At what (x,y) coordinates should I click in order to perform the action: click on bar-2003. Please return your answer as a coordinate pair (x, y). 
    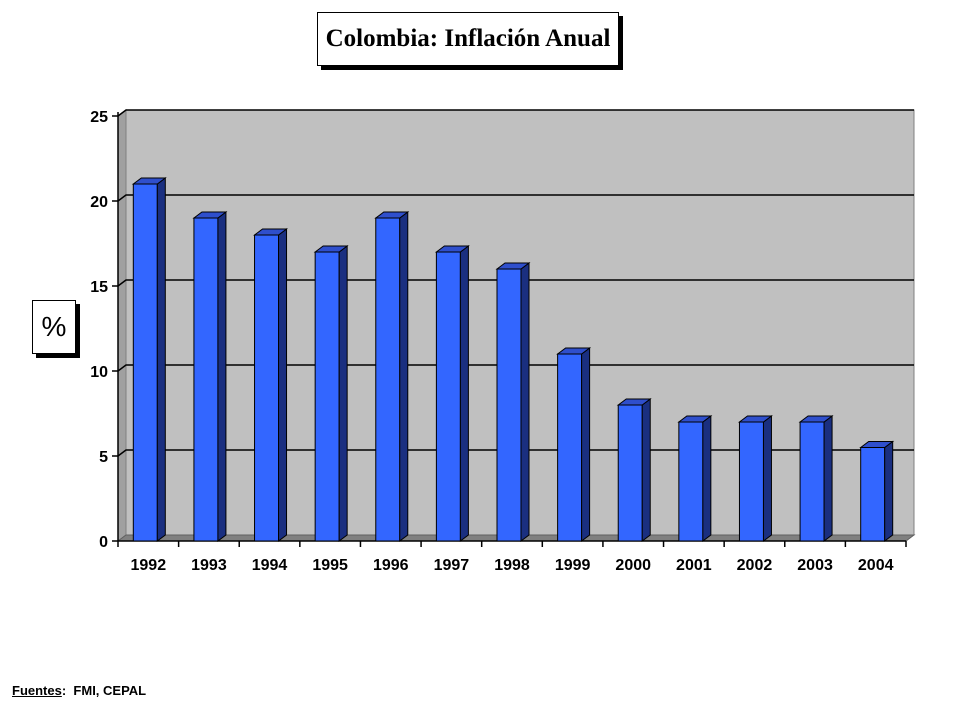
    Looking at the image, I should click on (816, 478).